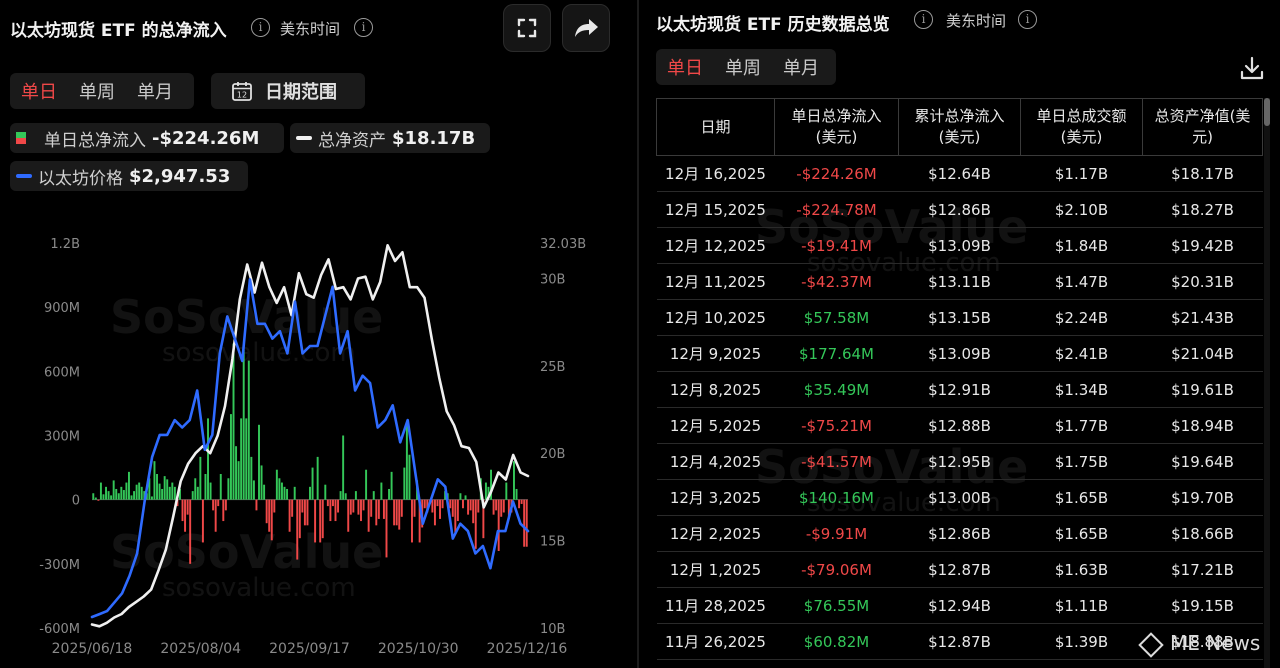 This screenshot has height=668, width=1280. Describe the element at coordinates (390, 138) in the screenshot. I see `legend-assets: 总净资产 $18.17B` at that location.